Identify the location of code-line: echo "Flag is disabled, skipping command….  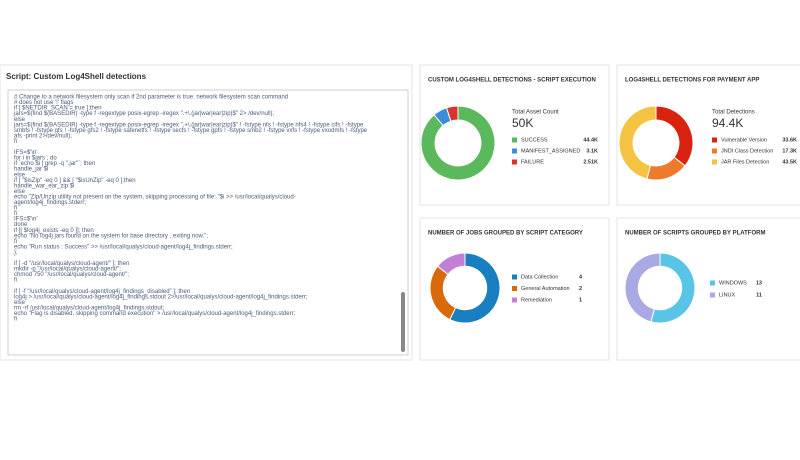
(155, 314).